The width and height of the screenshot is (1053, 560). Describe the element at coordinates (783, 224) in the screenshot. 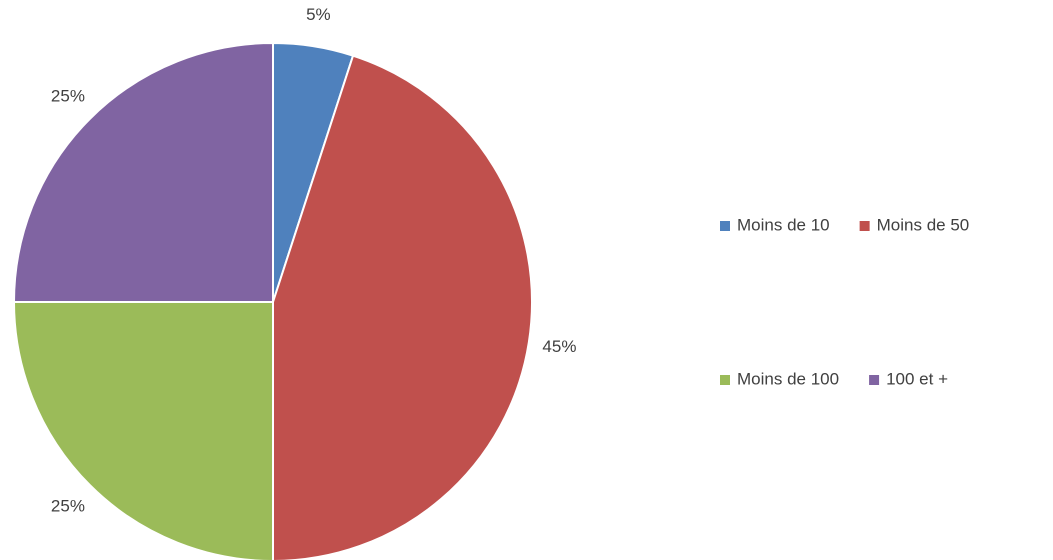

I see `legend-label: Moins de 10` at that location.